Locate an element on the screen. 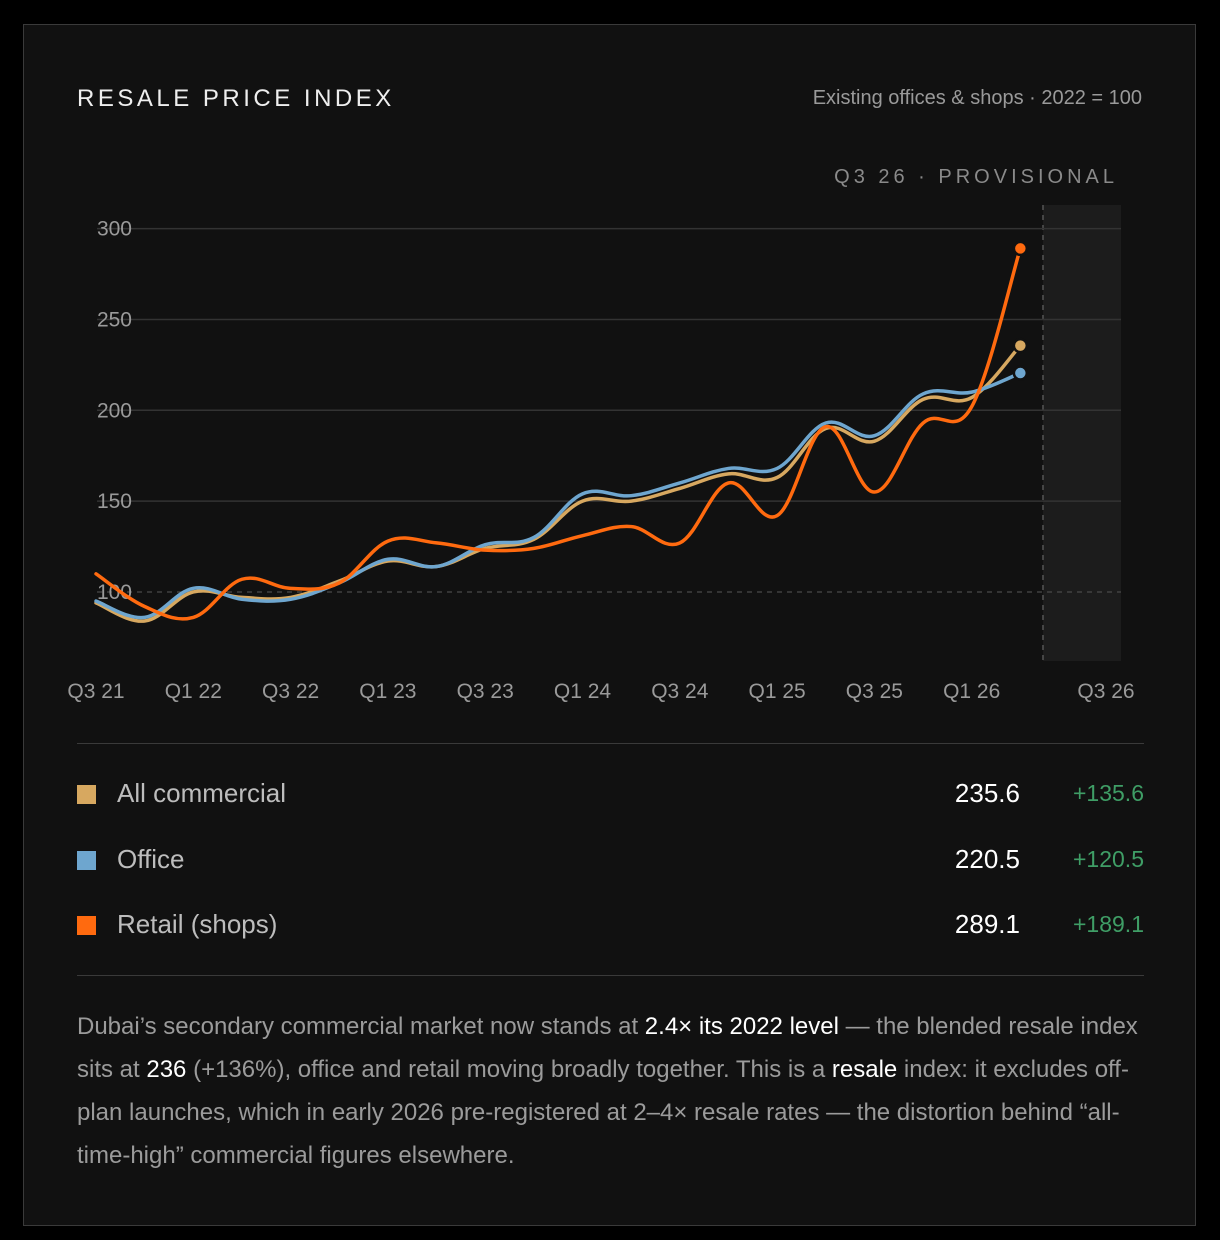 Image resolution: width=1220 pixels, height=1240 pixels. x-tick-label: Q3 25 is located at coordinates (874, 691).